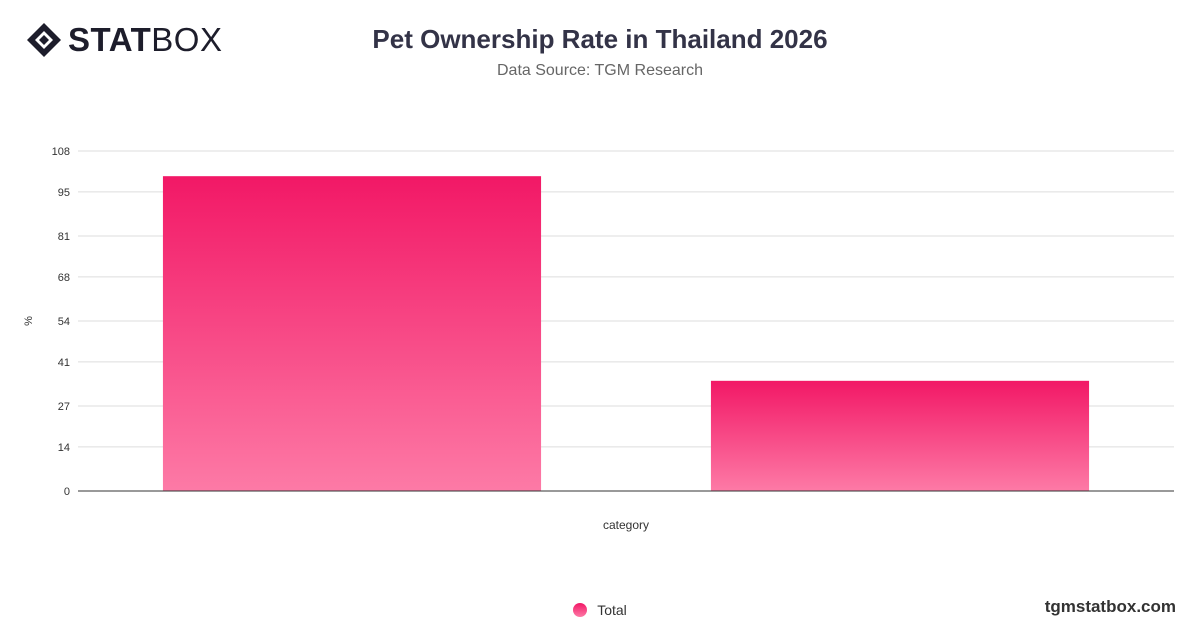 Image resolution: width=1200 pixels, height=628 pixels. I want to click on y-axis-ticks: 0 14 27 41 54 68 81 95 108, so click(61, 322).